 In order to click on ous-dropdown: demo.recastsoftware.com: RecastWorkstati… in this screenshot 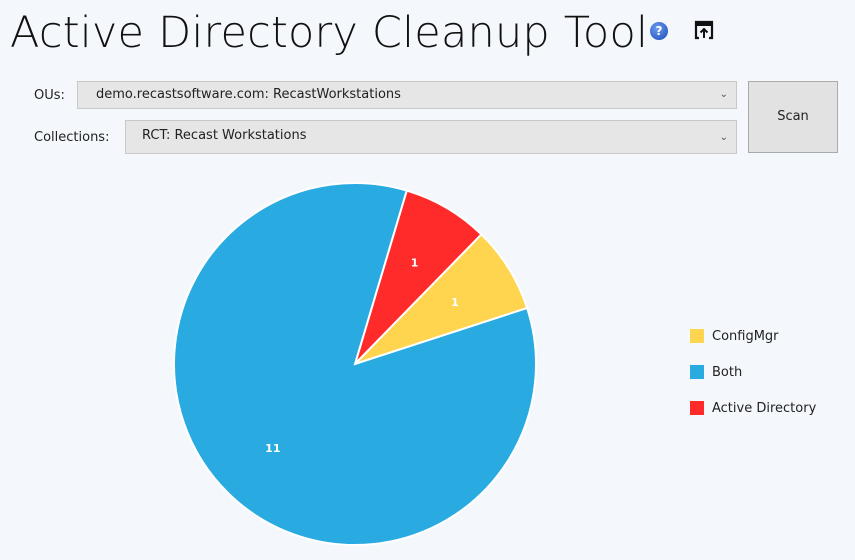, I will do `click(407, 95)`.